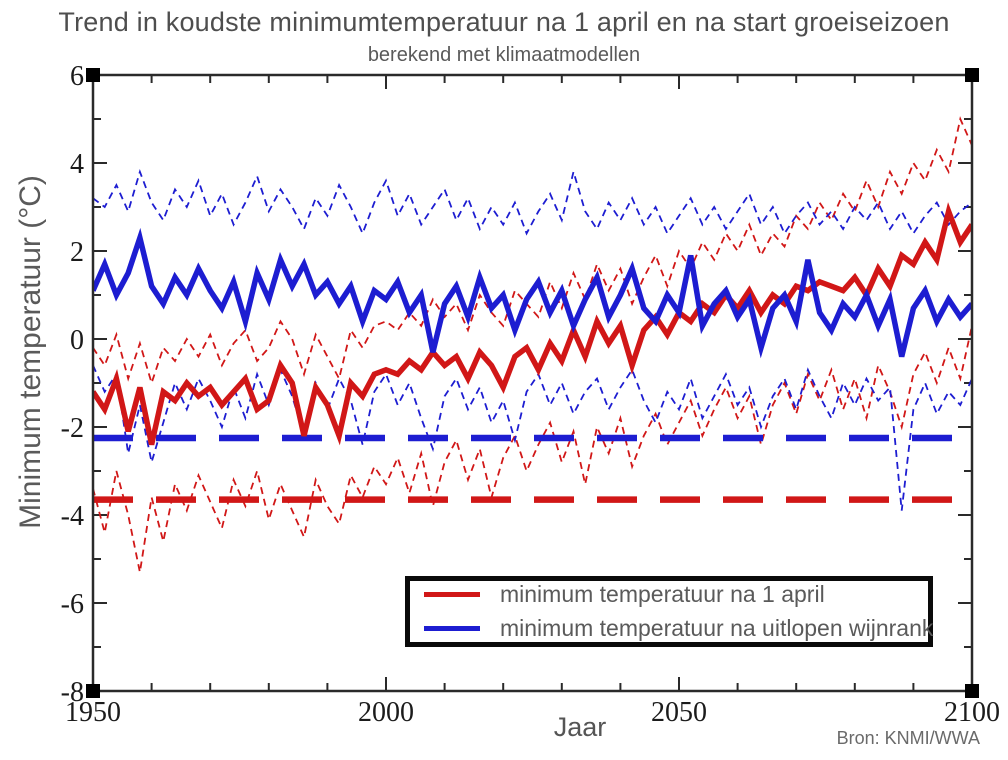  What do you see at coordinates (30, 352) in the screenshot?
I see `y-axis-label: Minimum temperatuur (°C)` at bounding box center [30, 352].